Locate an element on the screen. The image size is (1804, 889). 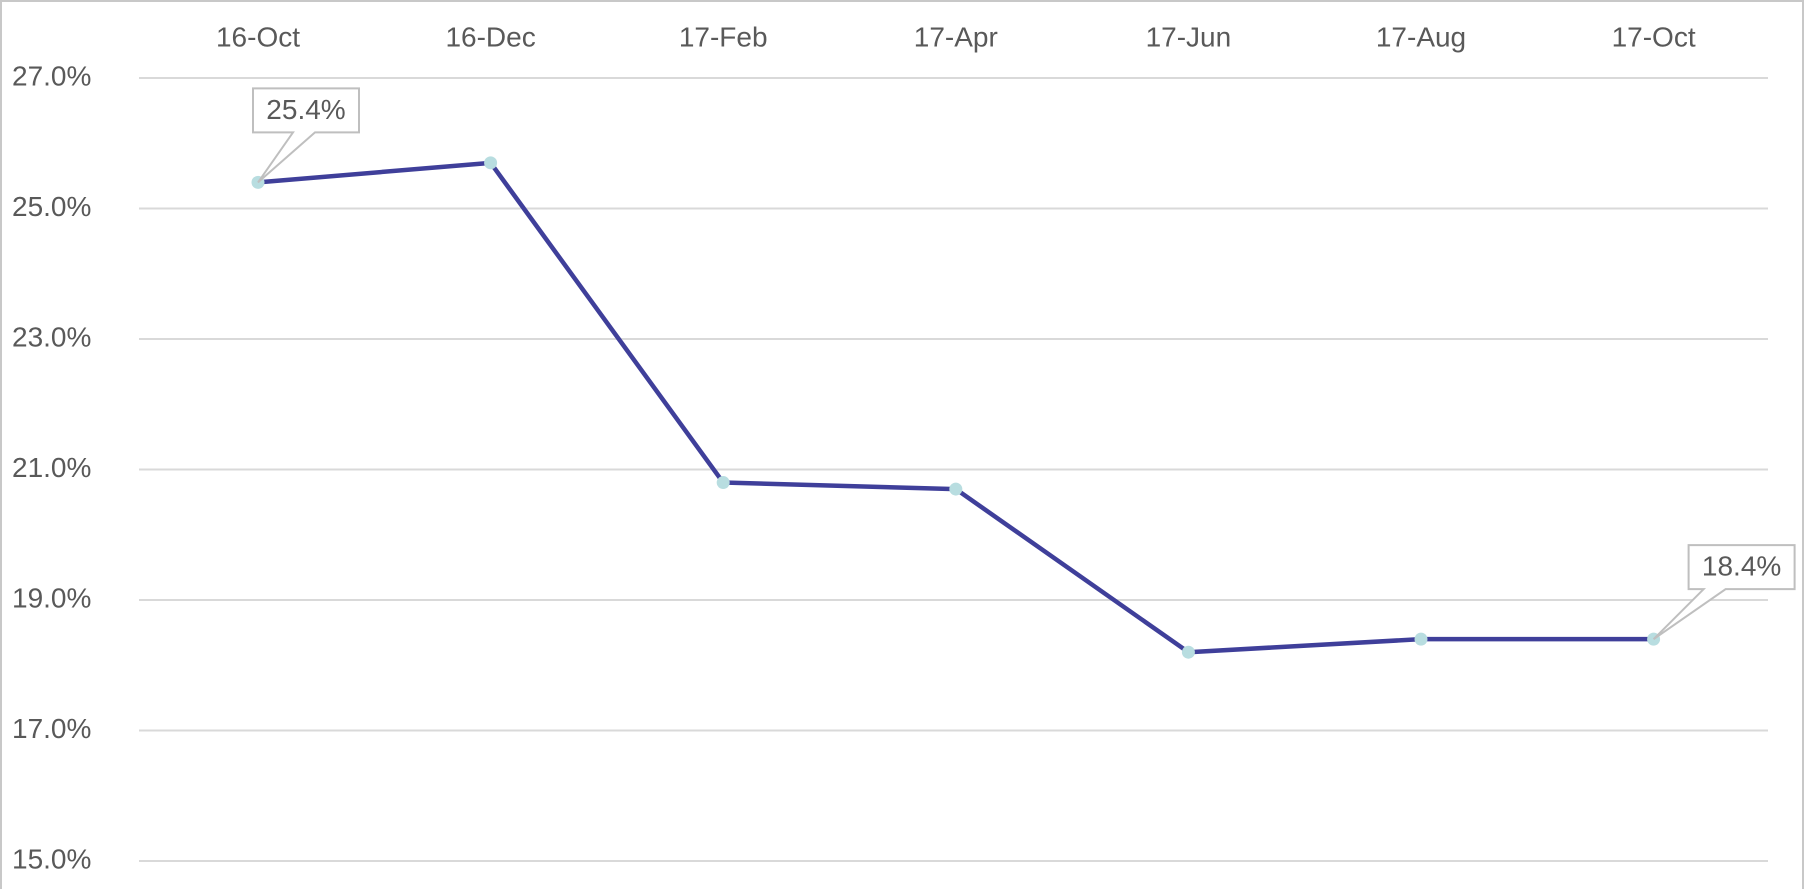
y-tick-label: 23.0% is located at coordinates (51, 336).